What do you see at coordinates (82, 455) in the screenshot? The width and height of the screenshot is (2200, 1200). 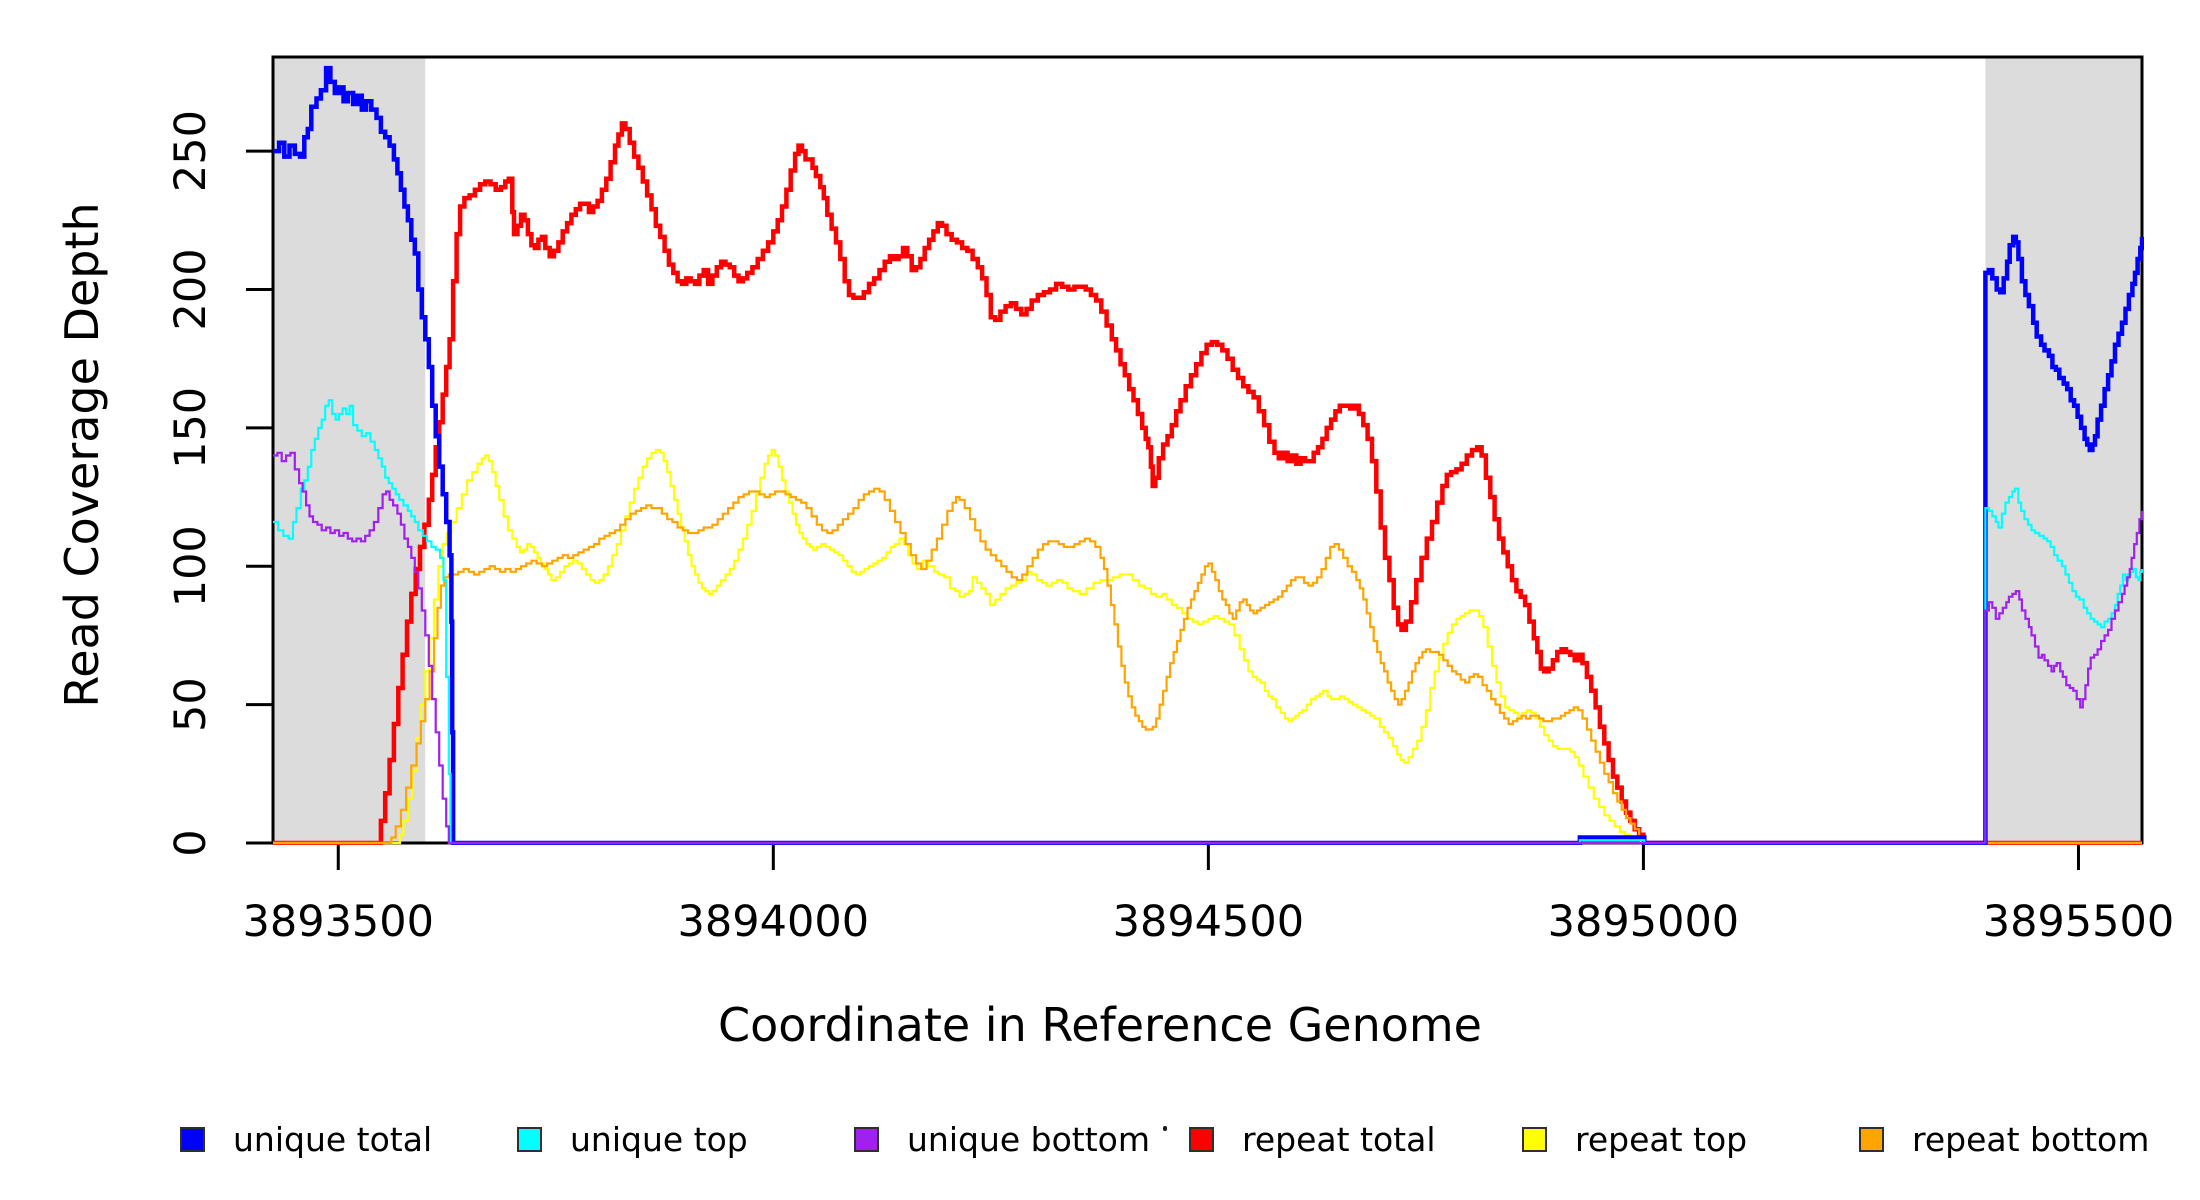 I see `y-axis-title: Read Coverage Depth` at bounding box center [82, 455].